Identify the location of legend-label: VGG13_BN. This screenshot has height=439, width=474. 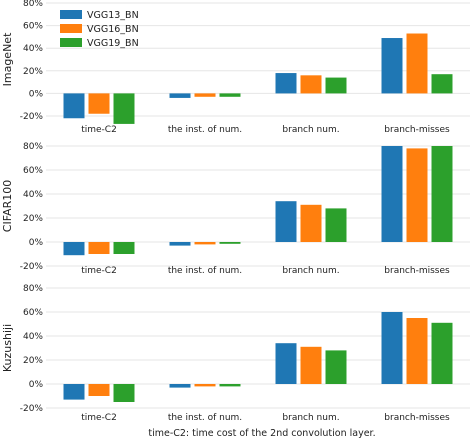
(113, 15).